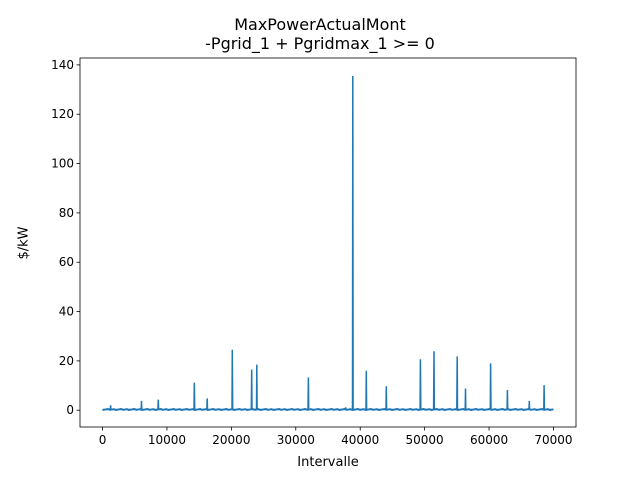 The width and height of the screenshot is (640, 480). I want to click on y-tick-label: 20, so click(66, 361).